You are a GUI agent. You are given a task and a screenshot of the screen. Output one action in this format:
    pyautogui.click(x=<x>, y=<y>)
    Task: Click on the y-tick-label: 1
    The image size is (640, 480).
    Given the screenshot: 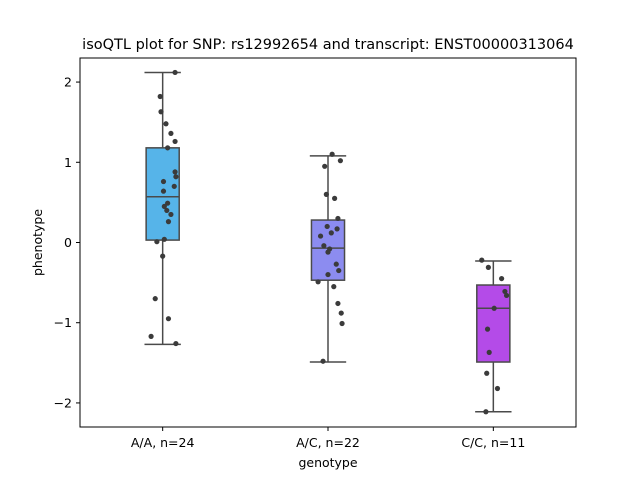 What is the action you would take?
    pyautogui.click(x=68, y=162)
    